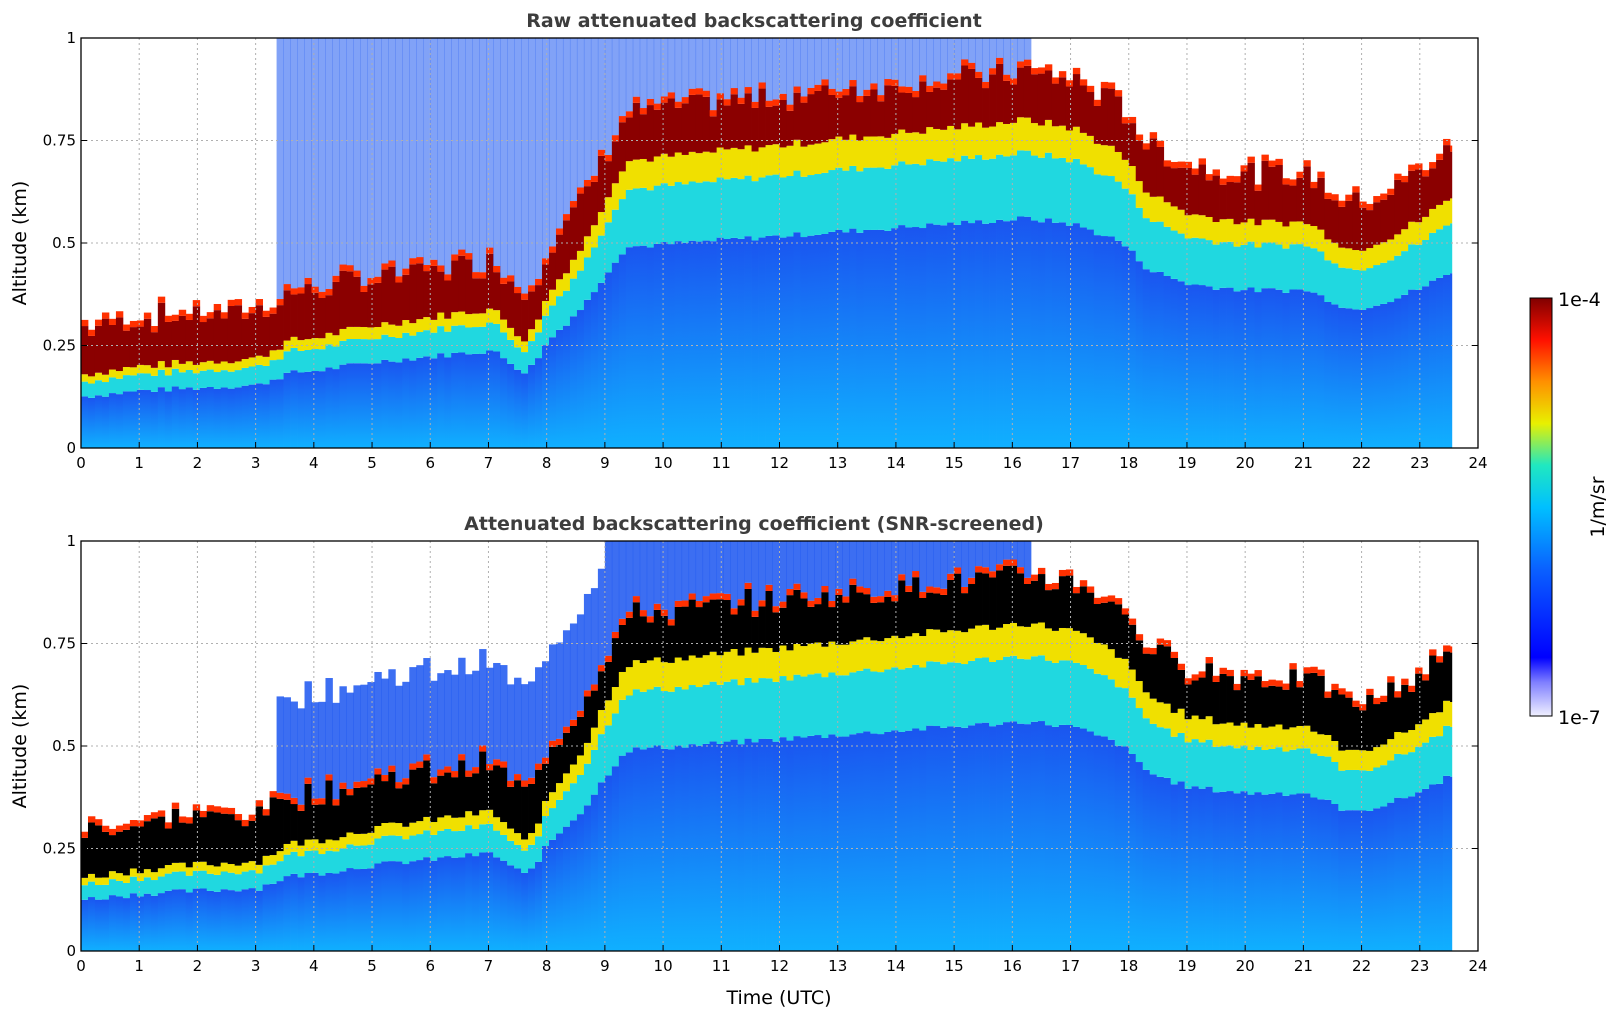 This screenshot has height=1020, width=1621. What do you see at coordinates (663, 463) in the screenshot?
I see `x-tick-label: 10` at bounding box center [663, 463].